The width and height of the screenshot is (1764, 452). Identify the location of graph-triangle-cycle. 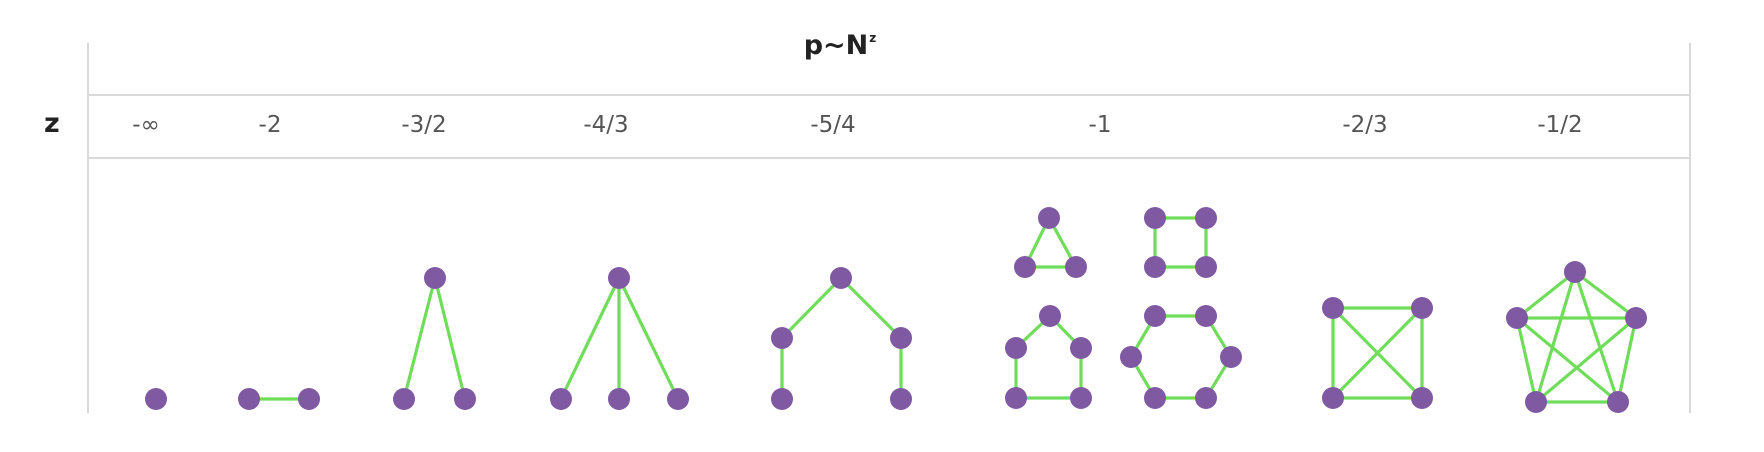
(1050, 242).